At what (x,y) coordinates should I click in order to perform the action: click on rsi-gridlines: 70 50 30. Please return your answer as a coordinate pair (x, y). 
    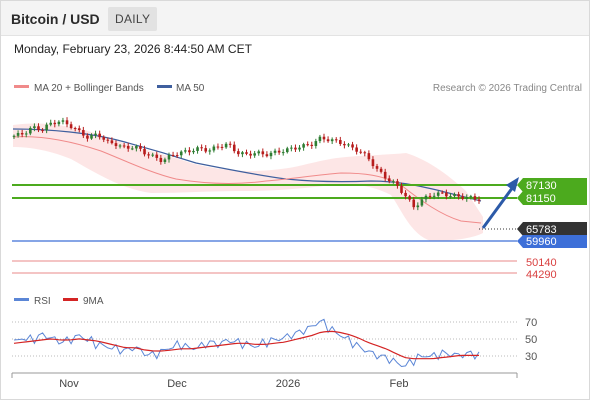
    Looking at the image, I should click on (274, 340).